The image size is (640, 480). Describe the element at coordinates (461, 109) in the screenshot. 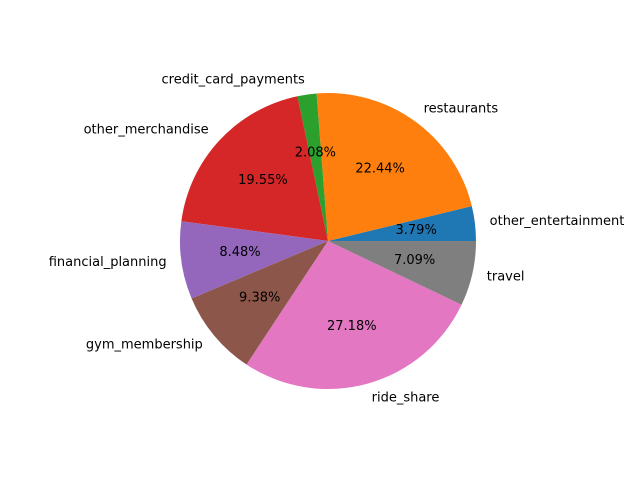

I see `slice-label-restaurants: restaurants` at that location.